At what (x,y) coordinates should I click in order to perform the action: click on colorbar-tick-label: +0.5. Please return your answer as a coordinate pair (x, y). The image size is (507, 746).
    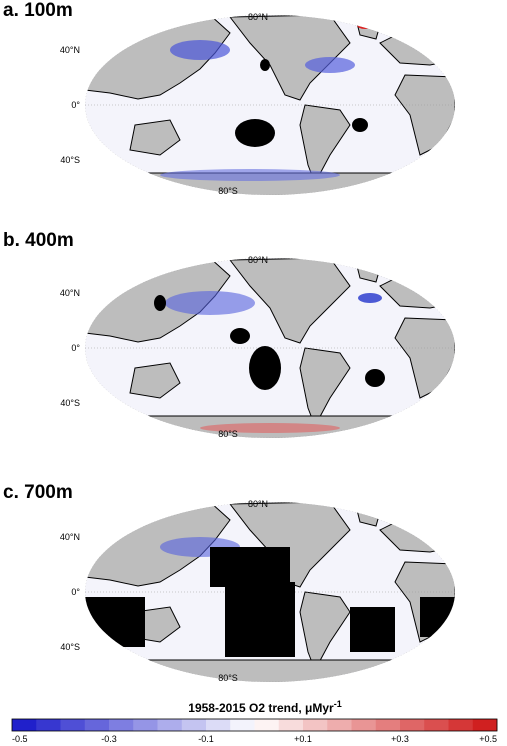
    Looking at the image, I should click on (488, 739).